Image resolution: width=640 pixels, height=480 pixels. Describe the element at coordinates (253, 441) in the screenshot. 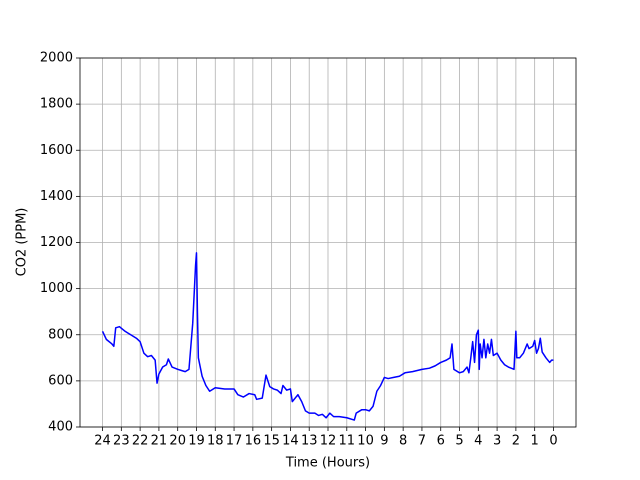

I see `x-tick-label: 16` at that location.